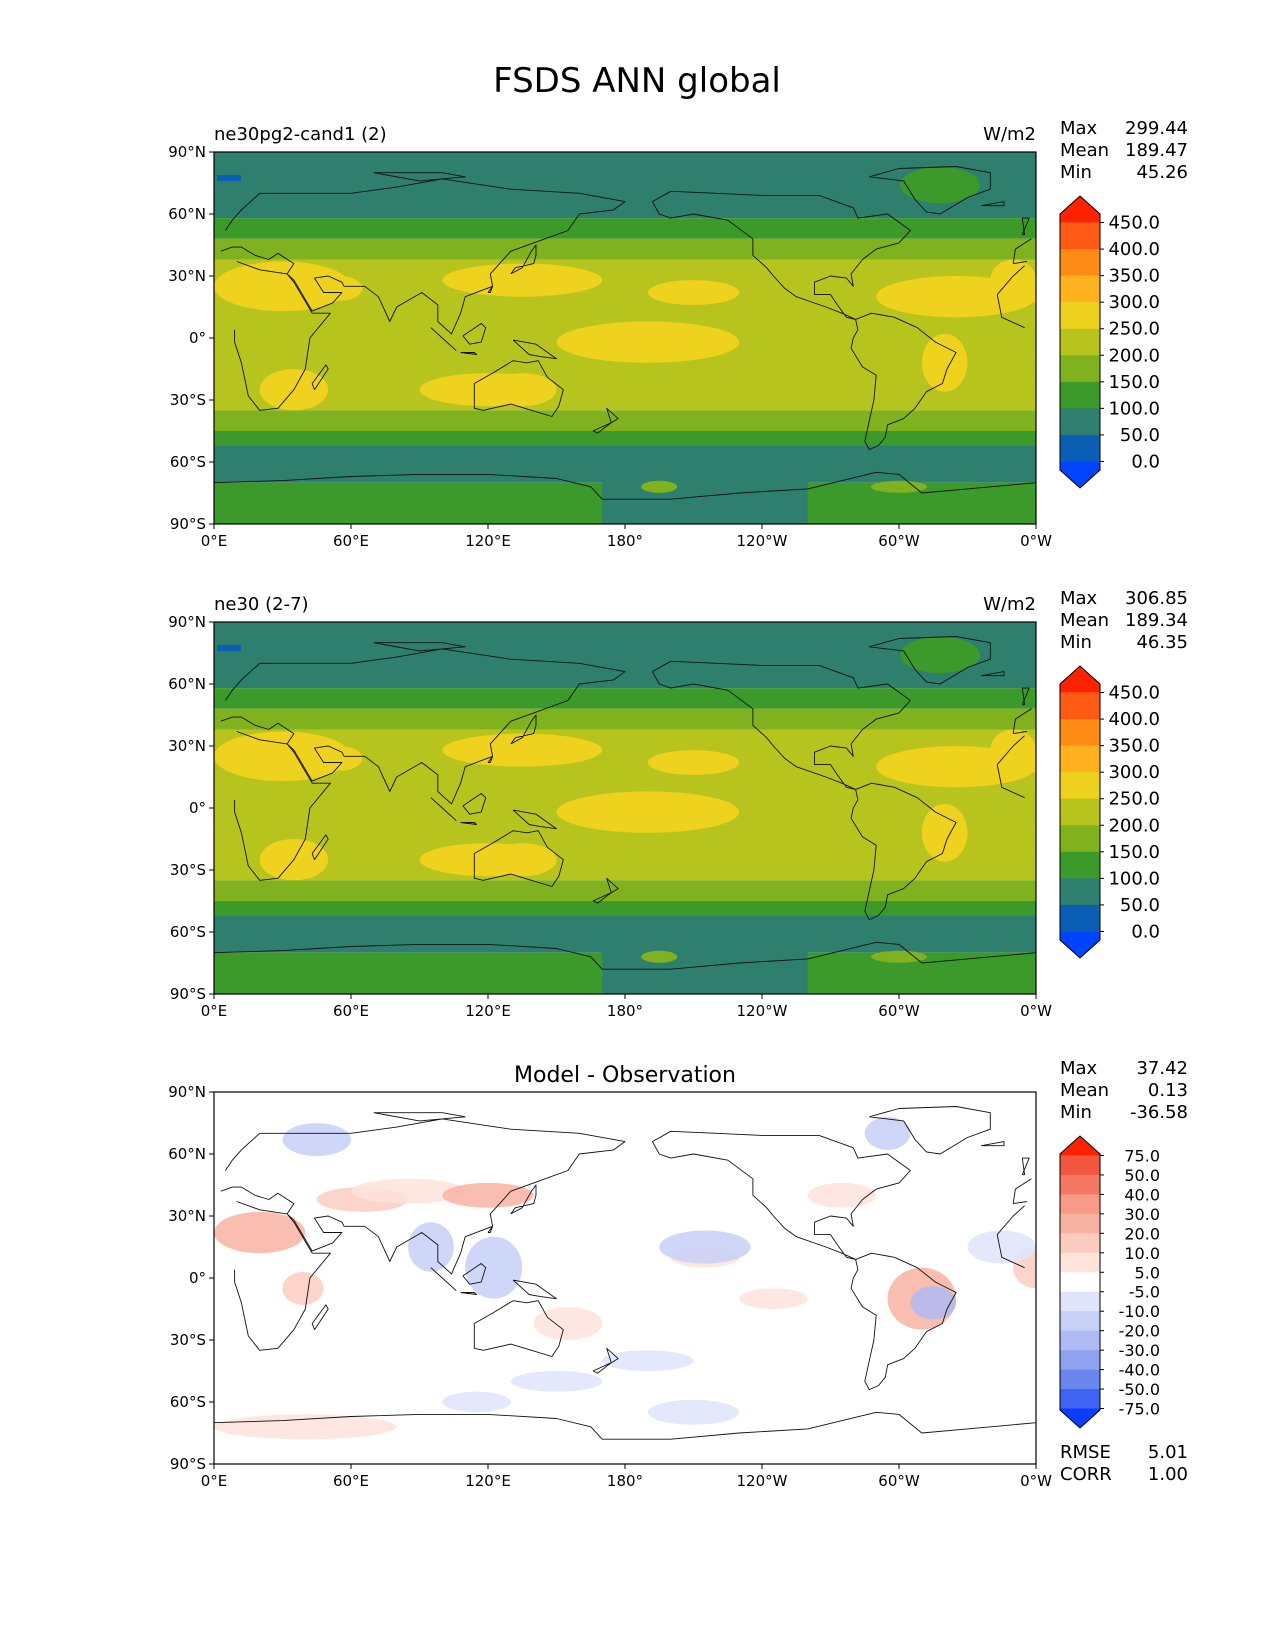  I want to click on lon-tick-label: 120°W, so click(762, 541).